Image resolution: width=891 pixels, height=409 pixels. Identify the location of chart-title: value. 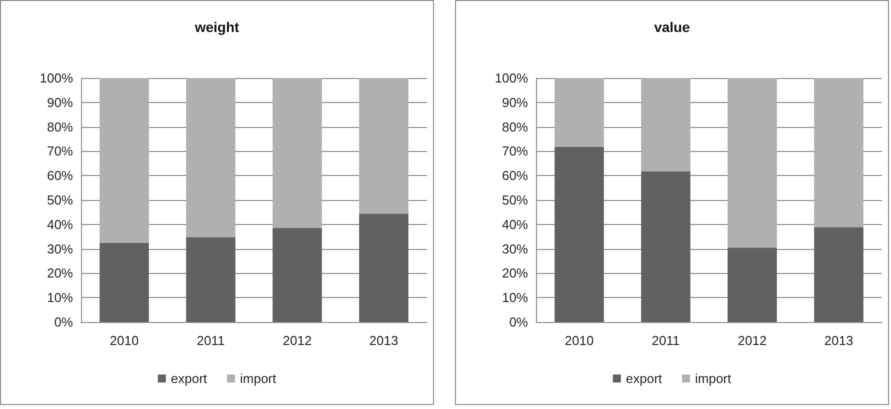
(672, 27).